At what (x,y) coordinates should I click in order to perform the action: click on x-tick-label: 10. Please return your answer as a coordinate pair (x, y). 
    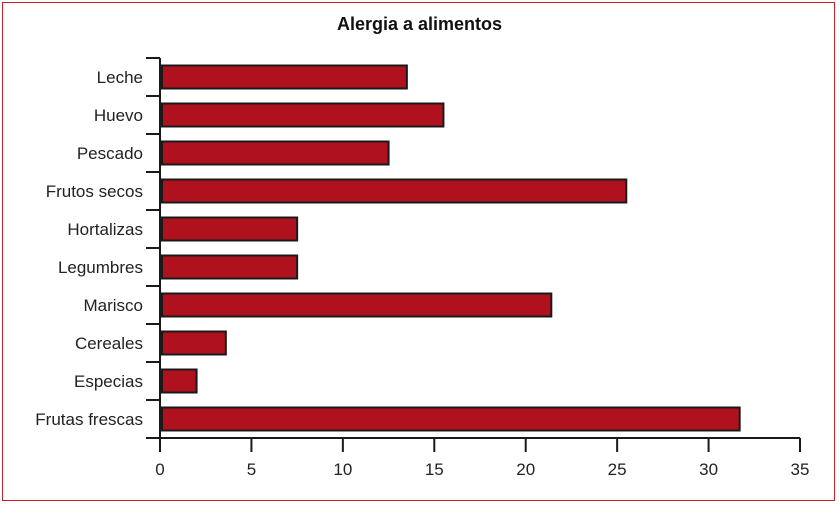
    Looking at the image, I should click on (342, 469).